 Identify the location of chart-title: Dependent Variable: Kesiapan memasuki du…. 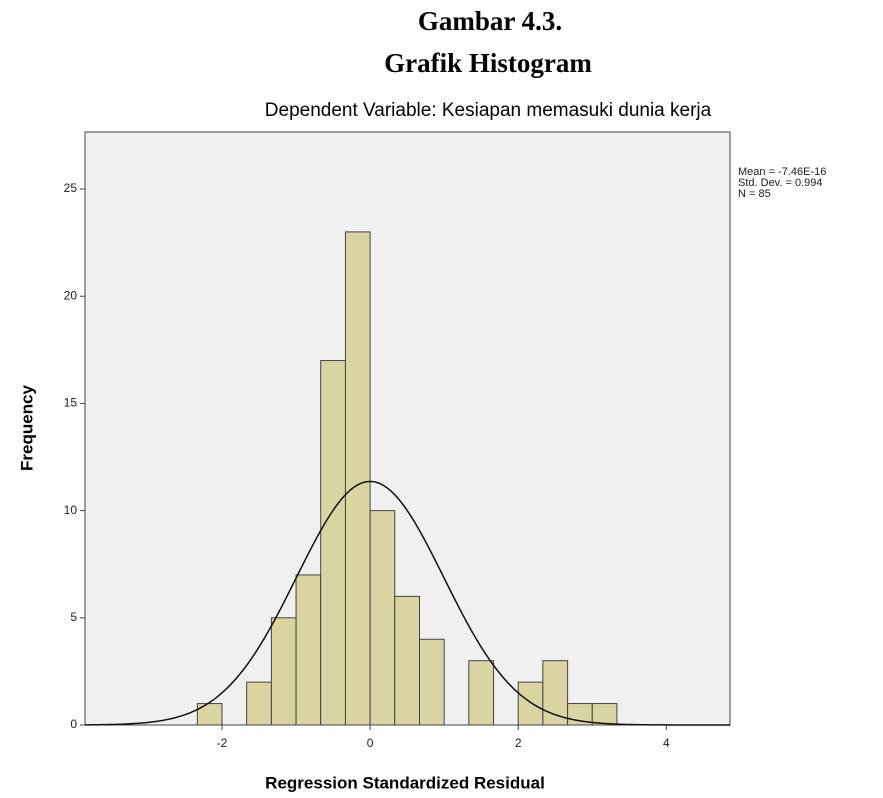
(488, 110).